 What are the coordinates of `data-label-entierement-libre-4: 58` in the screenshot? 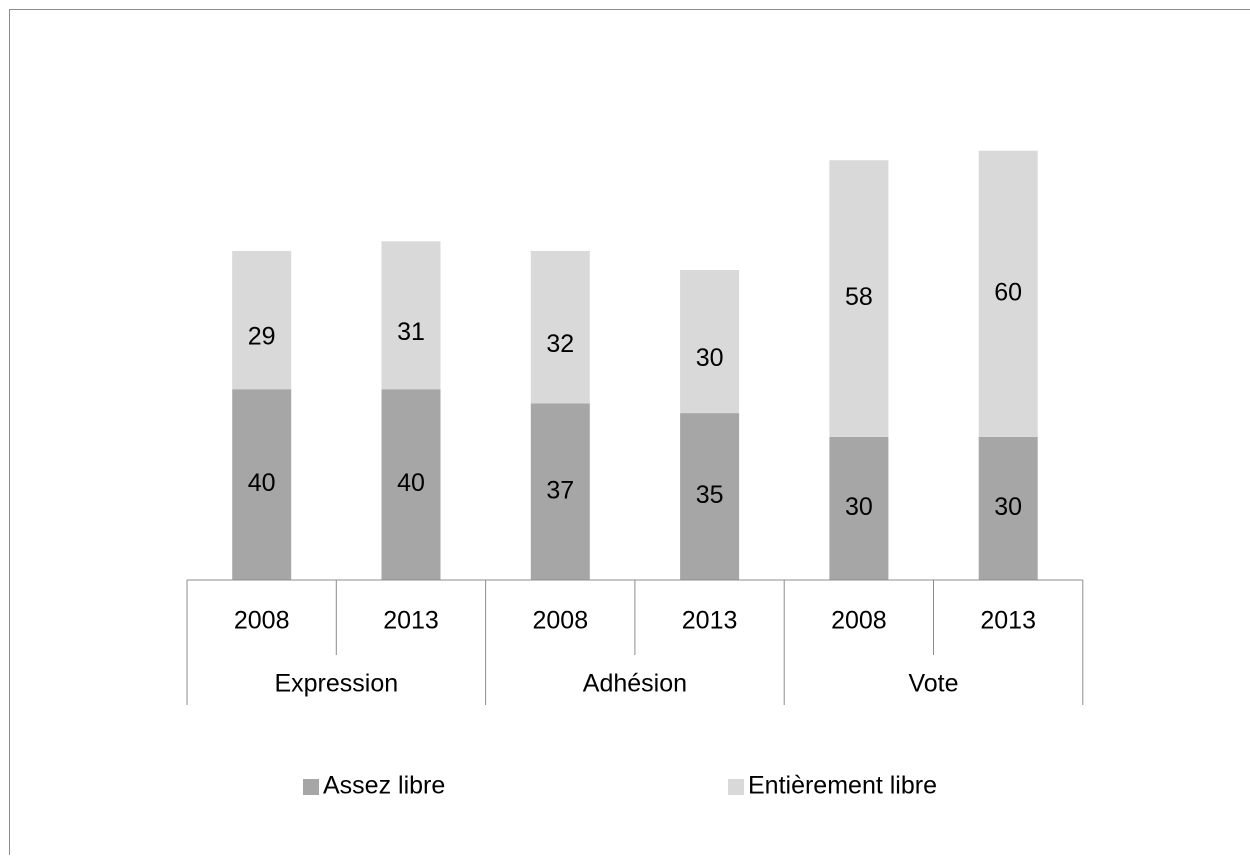 It's located at (859, 297).